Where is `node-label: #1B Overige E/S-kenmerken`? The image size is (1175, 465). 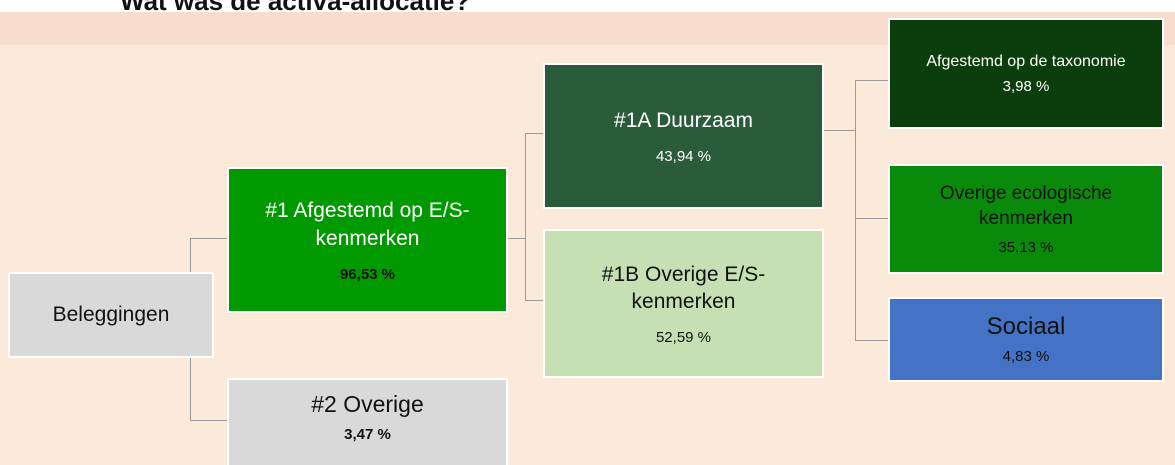 node-label: #1B Overige E/S-kenmerken is located at coordinates (683, 287).